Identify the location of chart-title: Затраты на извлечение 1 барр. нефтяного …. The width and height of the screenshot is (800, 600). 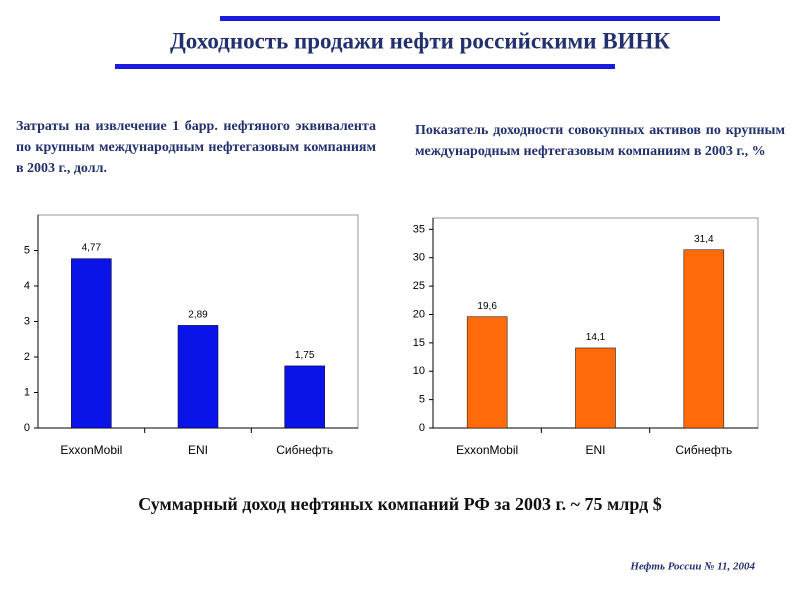
(196, 147).